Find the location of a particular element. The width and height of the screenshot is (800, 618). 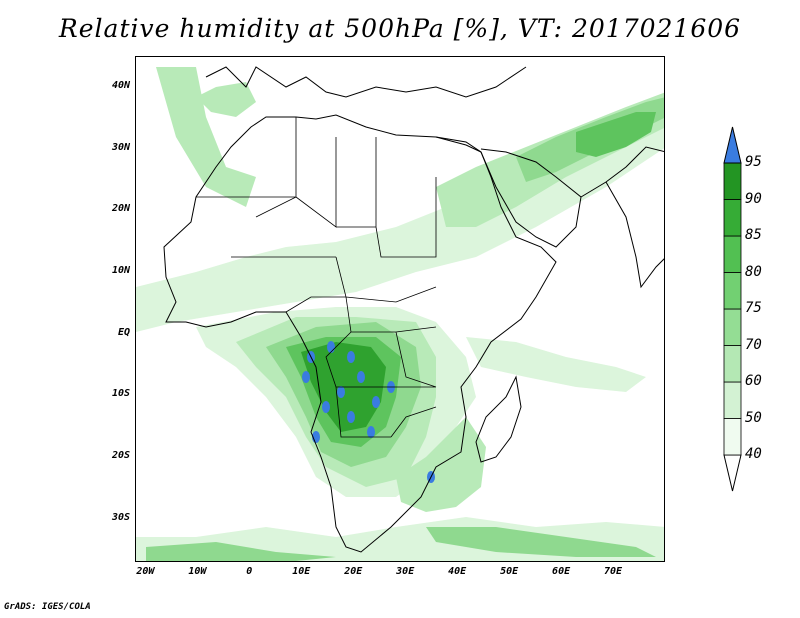

india-coastline is located at coordinates (622, 217).